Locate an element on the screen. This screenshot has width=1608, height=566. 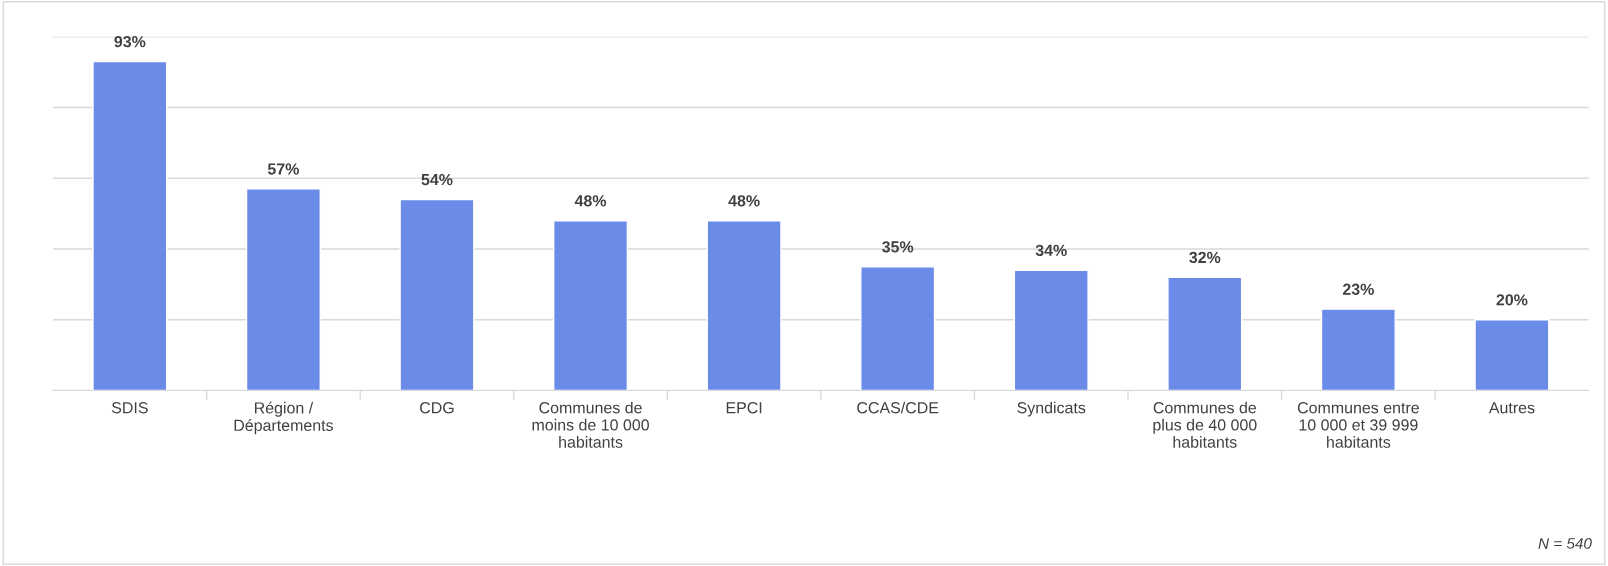
data-label: 23% is located at coordinates (1358, 289).